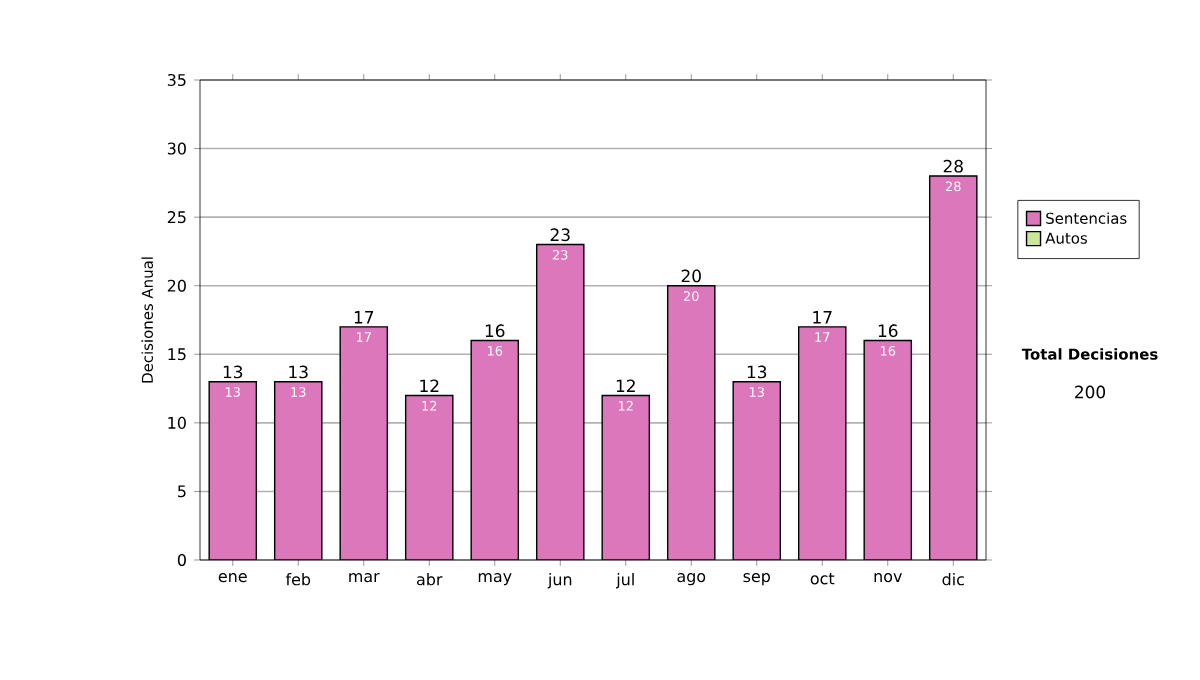 The height and width of the screenshot is (680, 1200). What do you see at coordinates (953, 166) in the screenshot?
I see `total-label: 28` at bounding box center [953, 166].